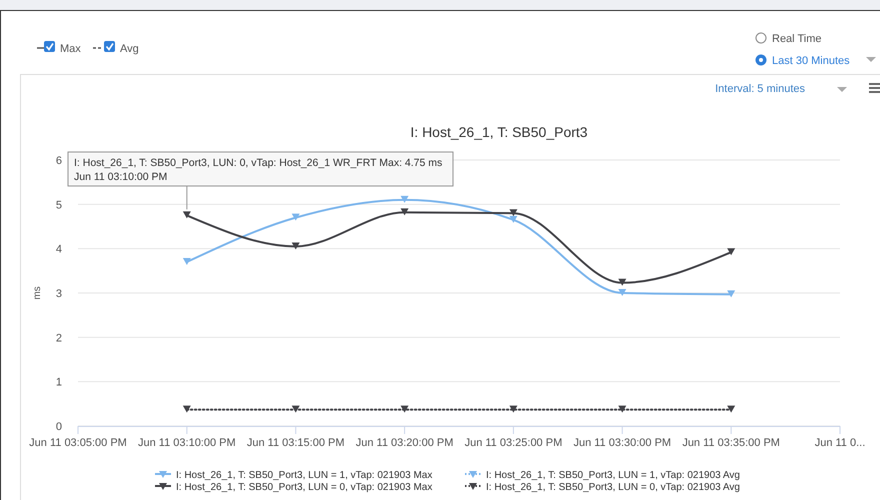 The image size is (880, 500). Describe the element at coordinates (304, 475) in the screenshot. I see `legend-label: I: Host_26_1, T: SB50_Port3, LUN = 1, vTap: 021903 Max` at that location.